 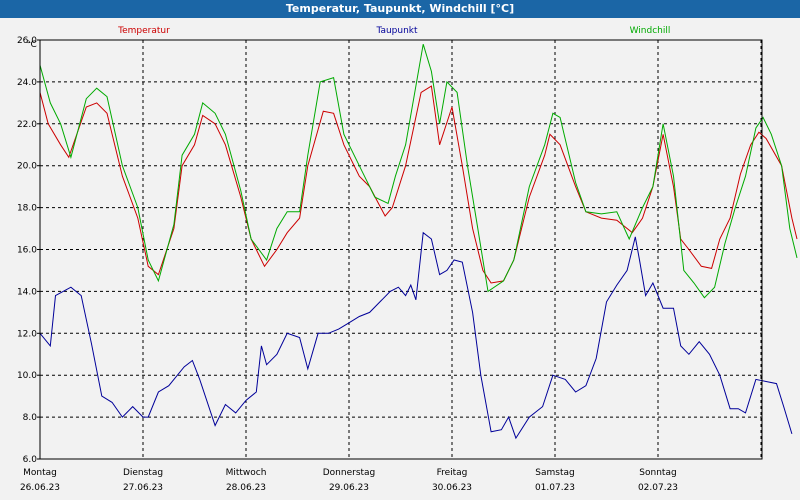 I want to click on legend-taupunkt: Taupunkt, so click(x=396, y=31).